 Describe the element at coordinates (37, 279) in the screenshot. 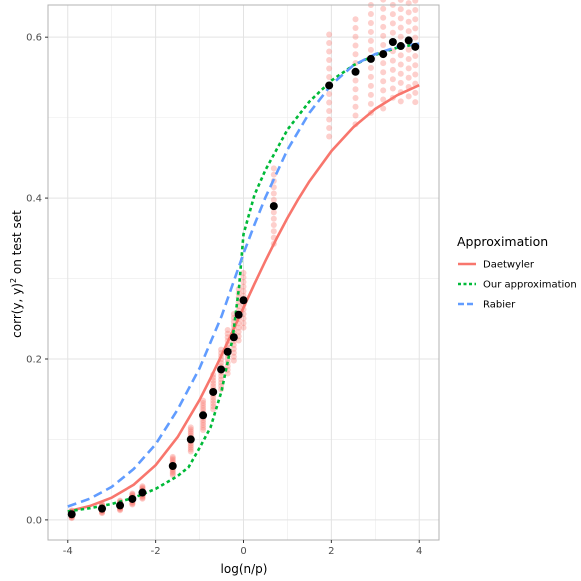

I see `y-axis: 0.0 0.2 0.4 0.6` at that location.